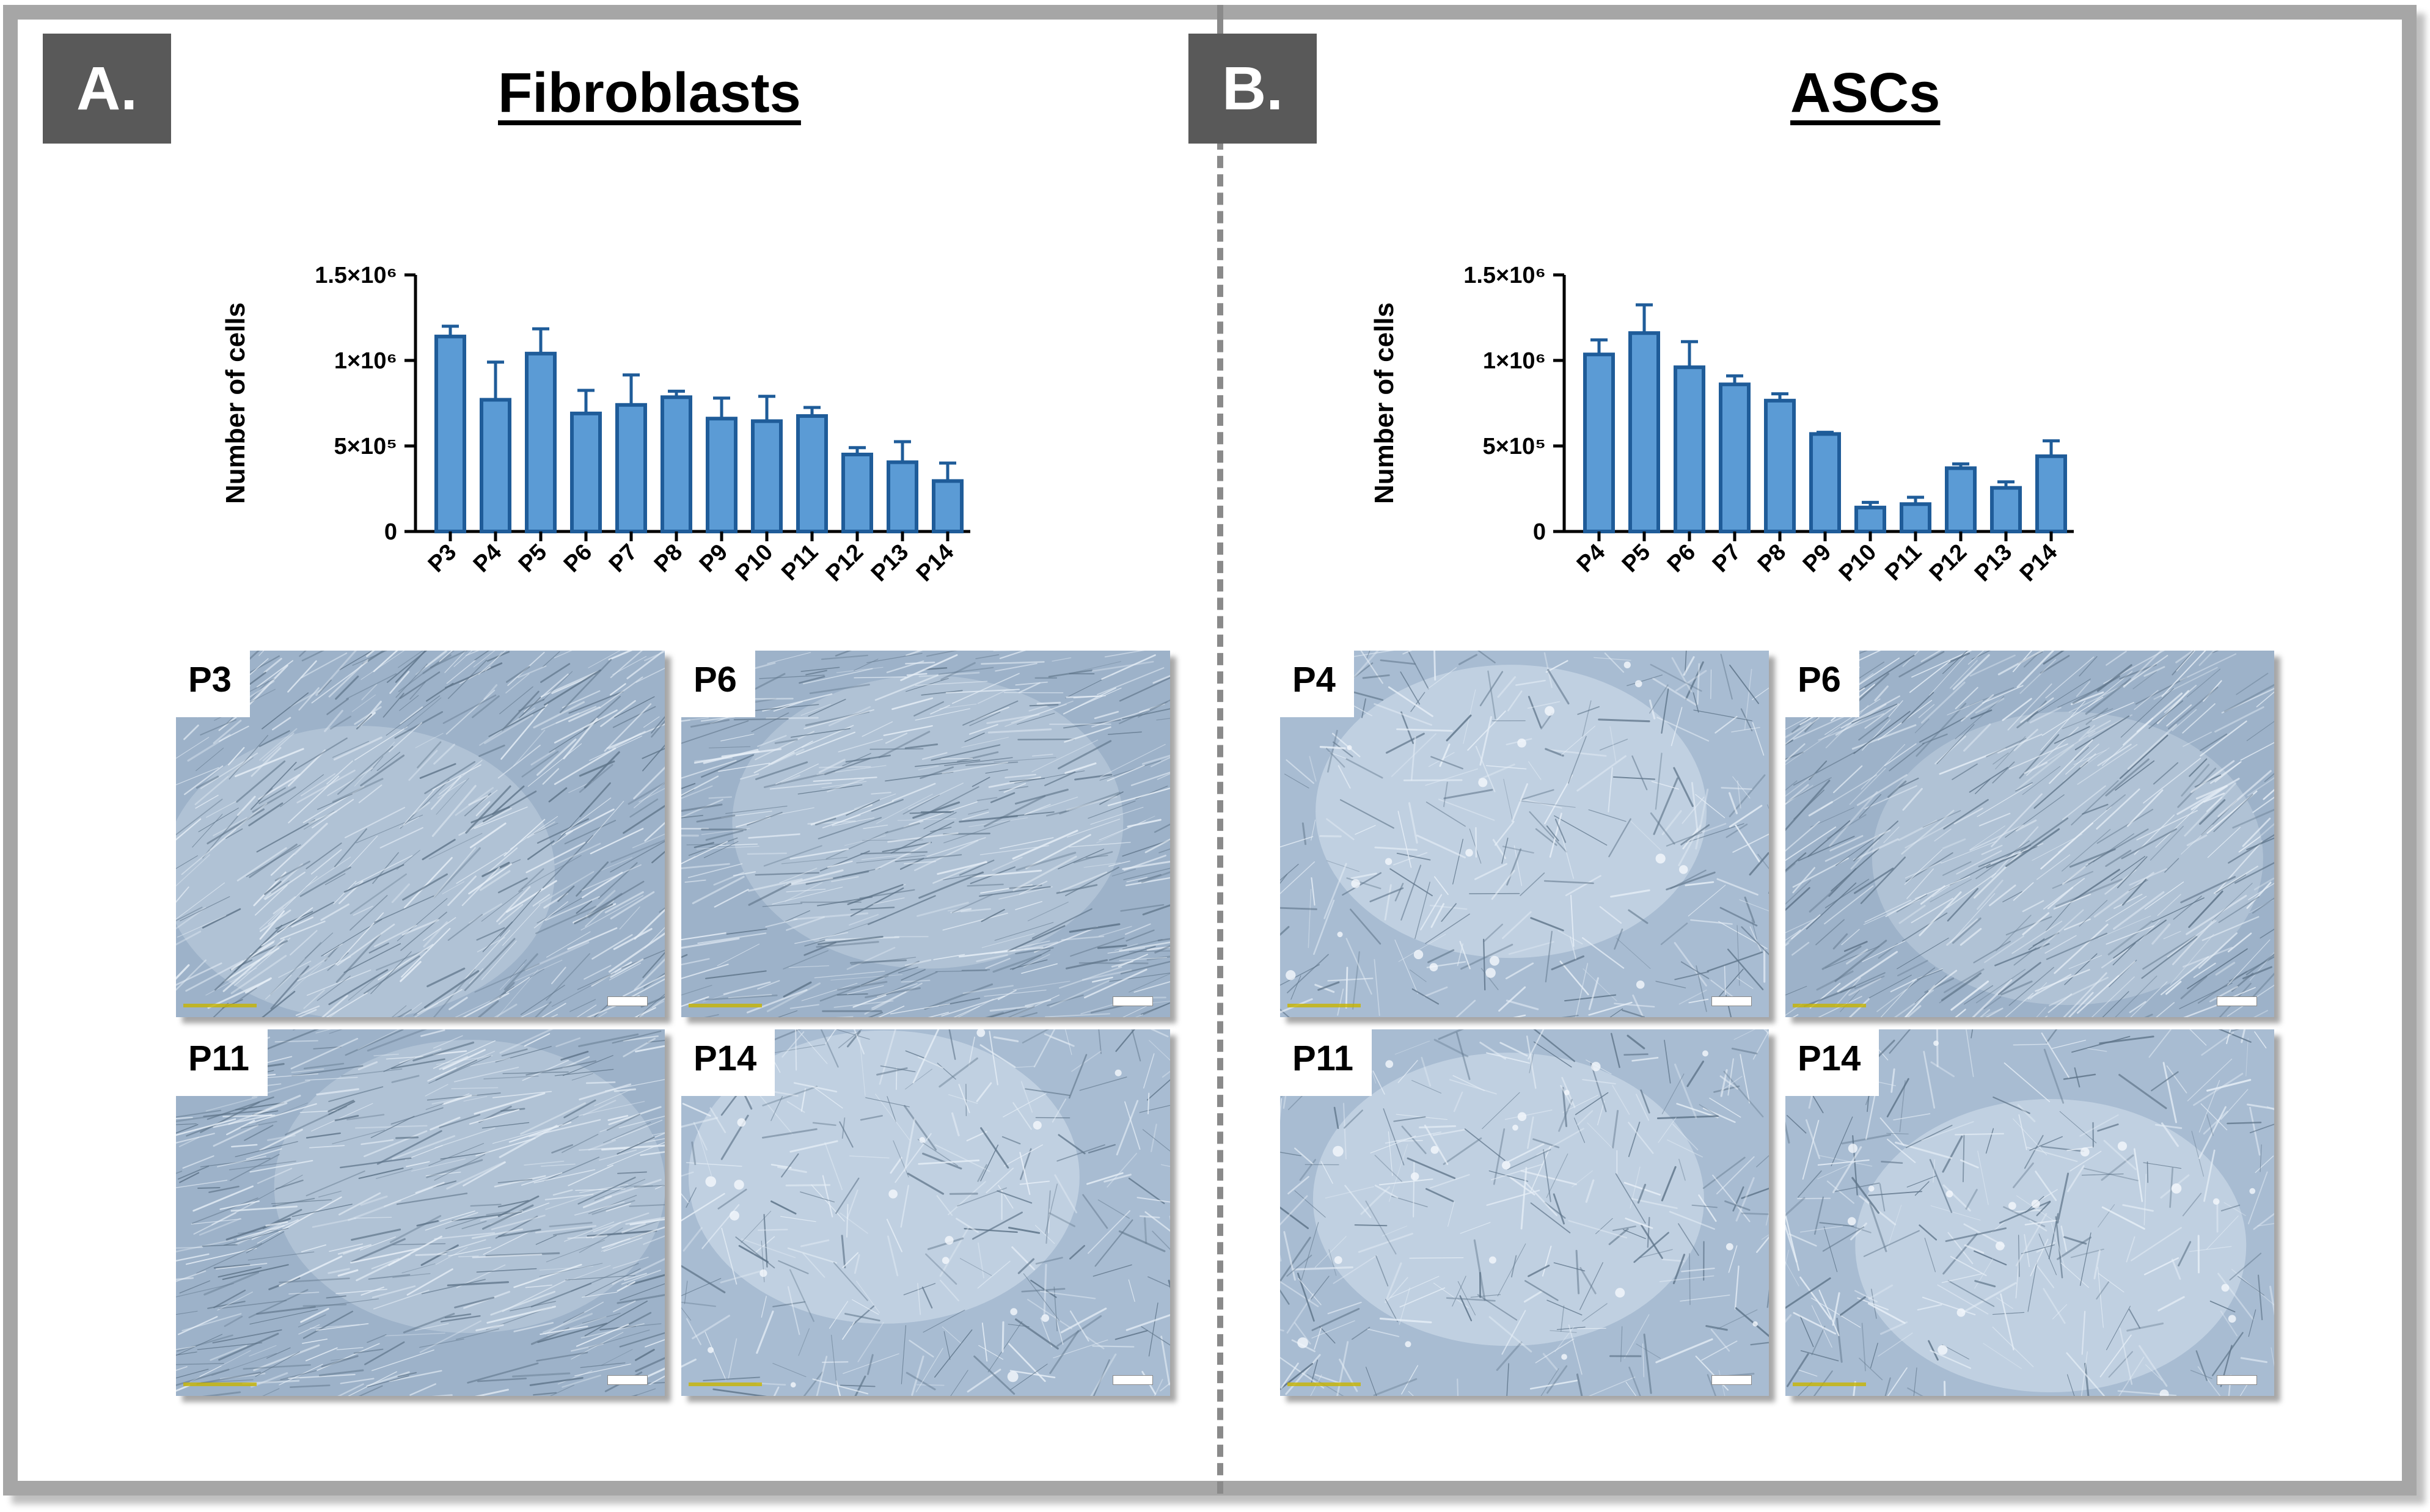 Image resolution: width=2430 pixels, height=1512 pixels. What do you see at coordinates (2051, 494) in the screenshot?
I see `bar-p14` at bounding box center [2051, 494].